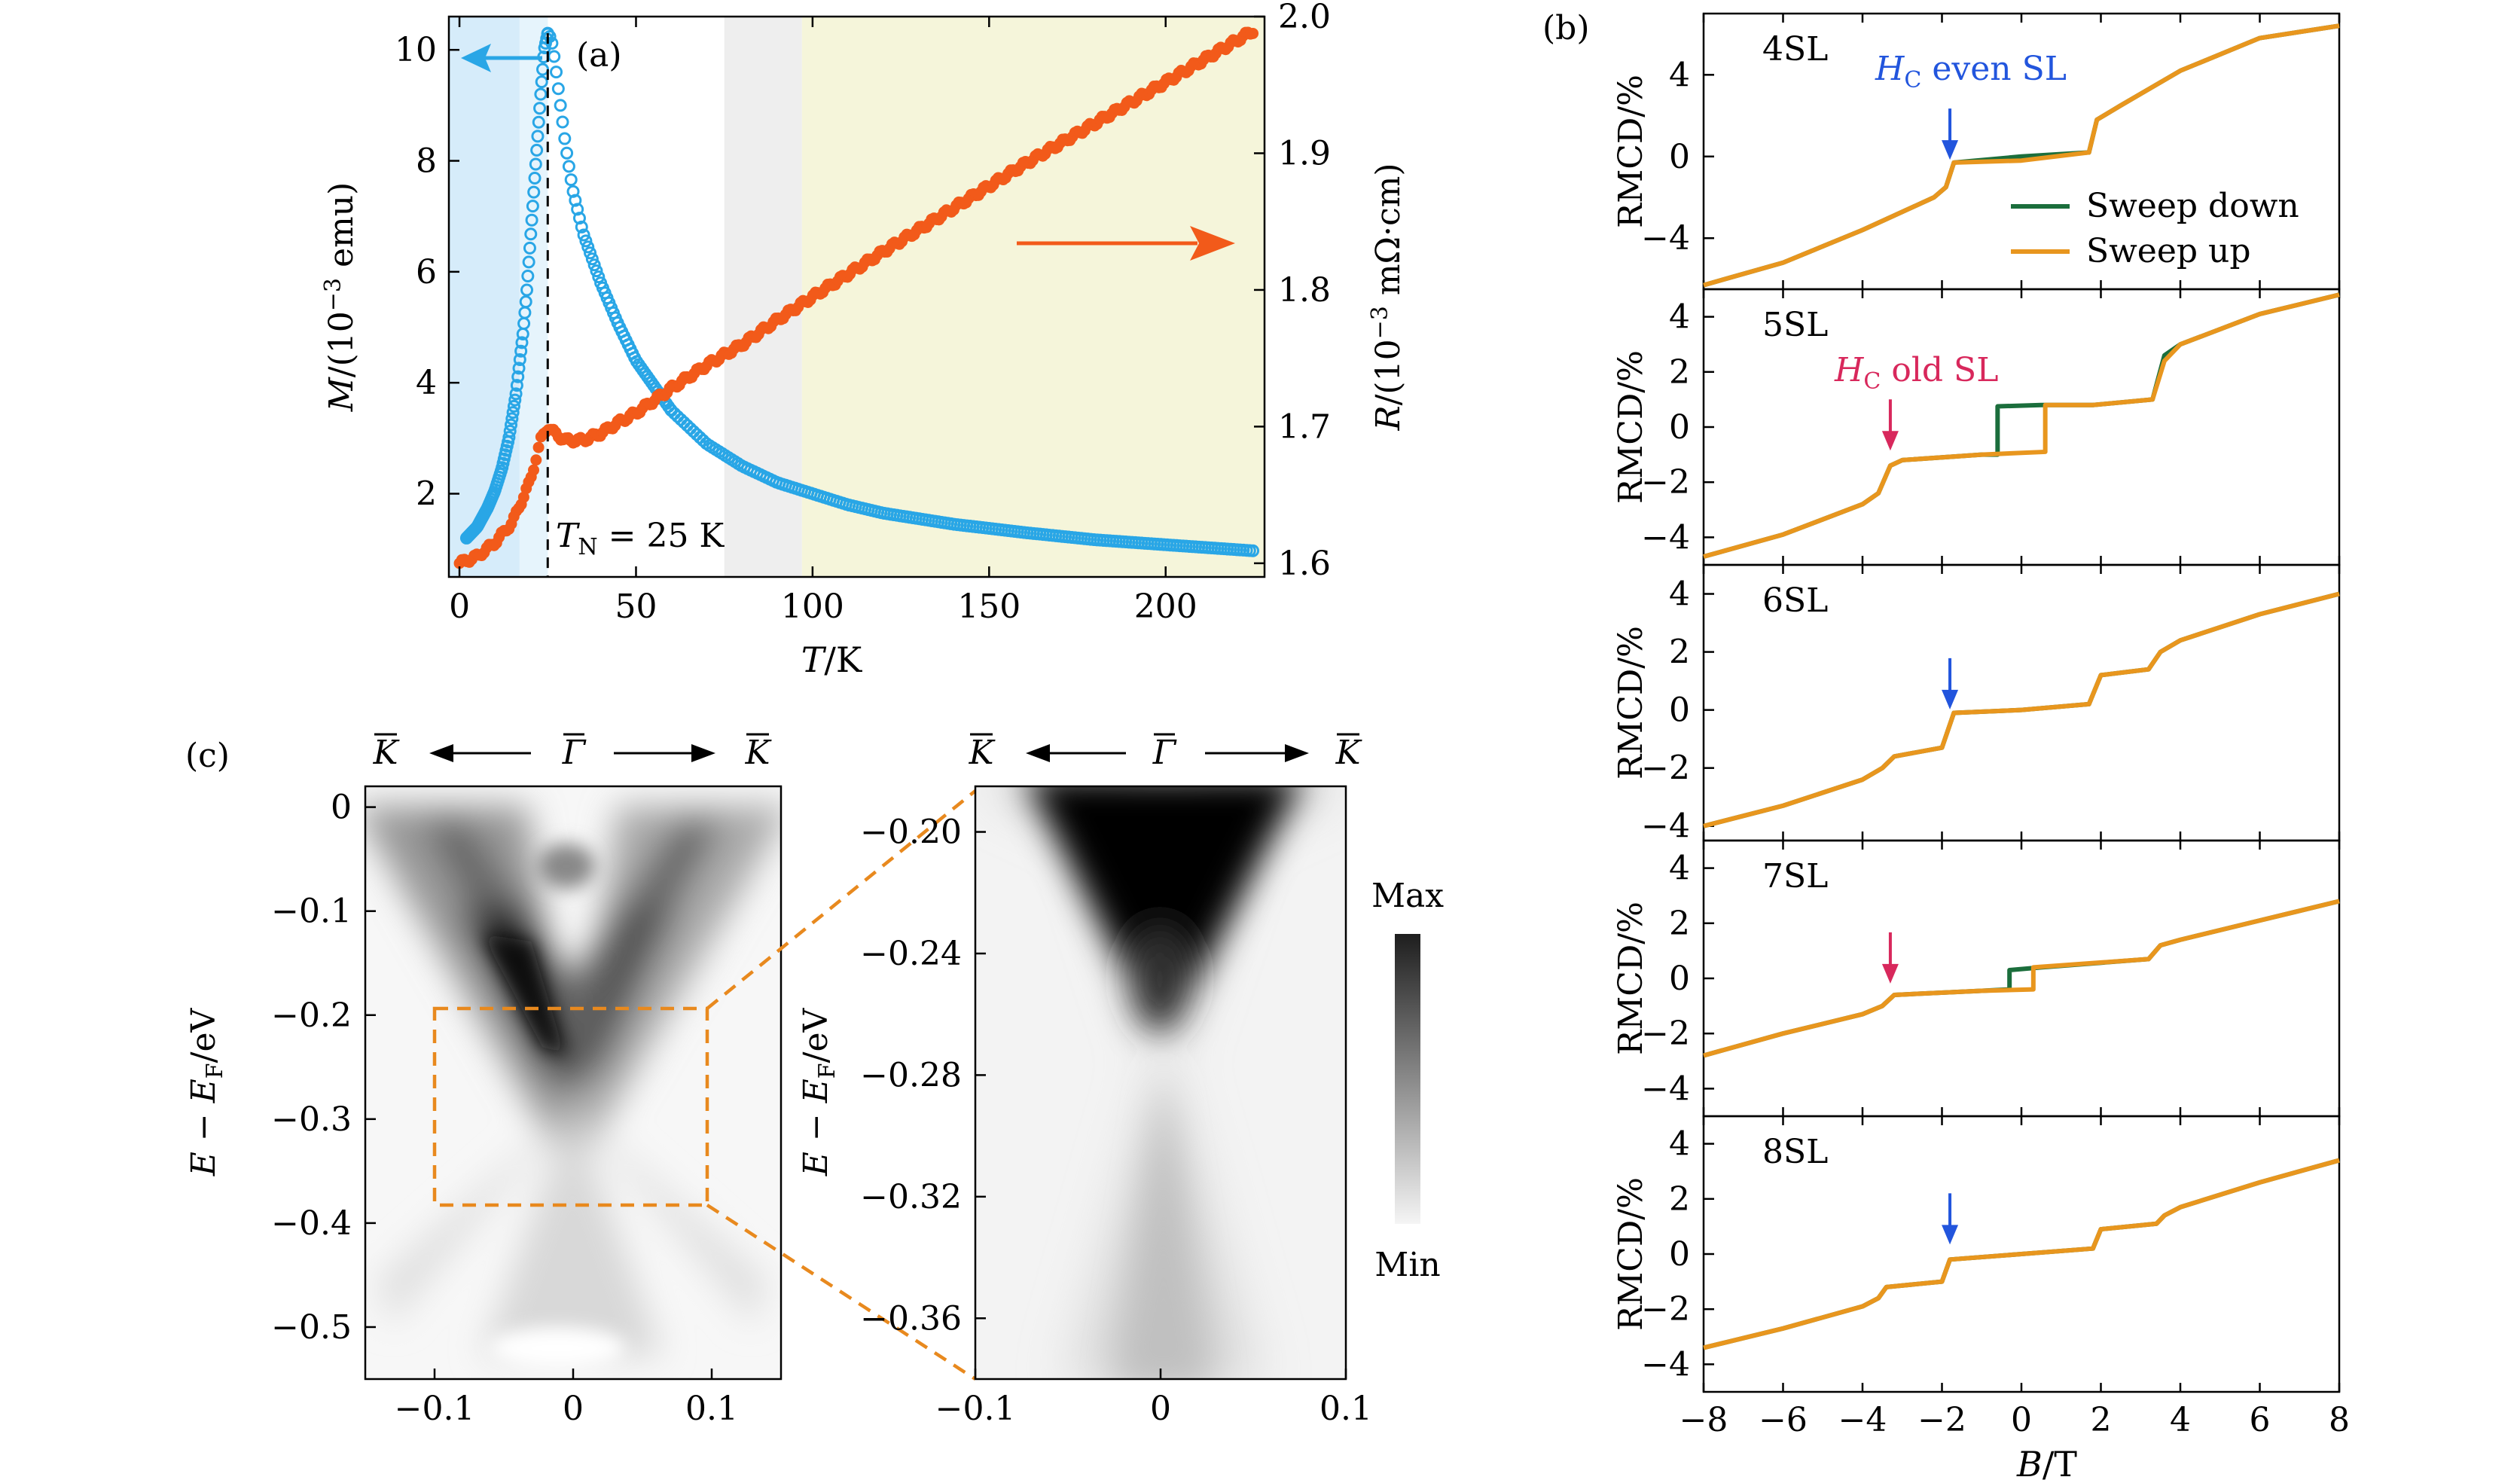 The image size is (2520, 1483). I want to click on x-tick-label: 100, so click(812, 606).